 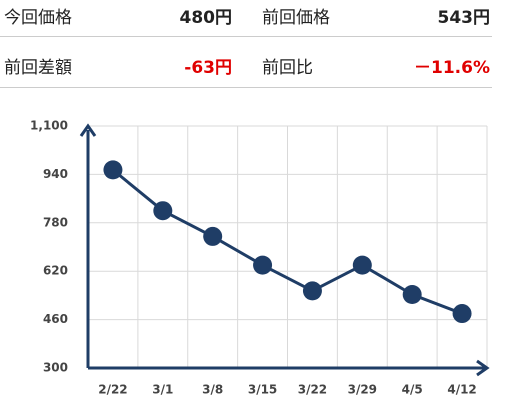 I want to click on value: －11.6%, so click(x=452, y=68).